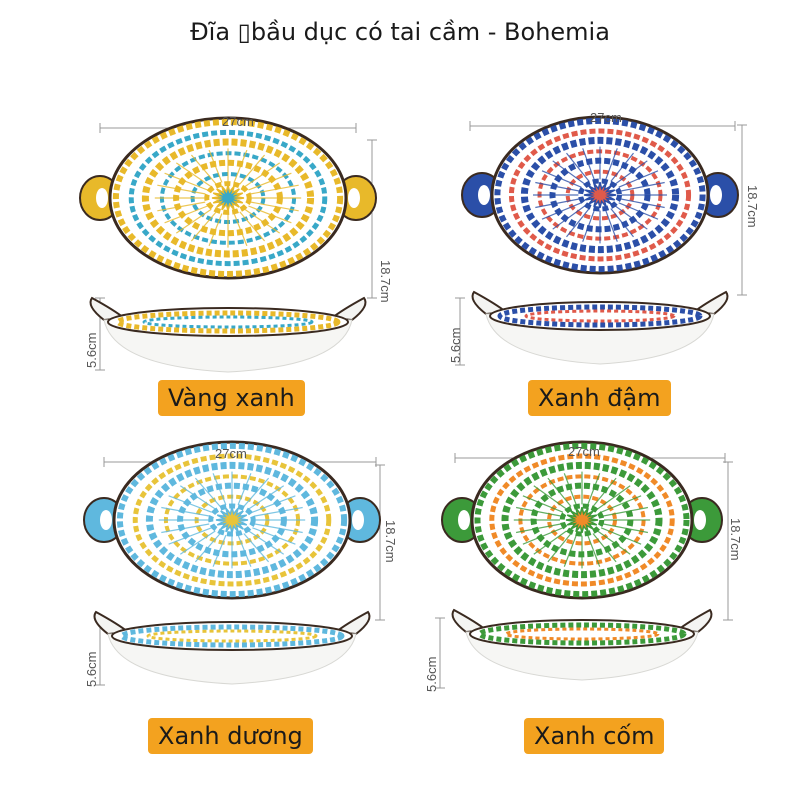 The height and width of the screenshot is (800, 800). Describe the element at coordinates (400, 32) in the screenshot. I see `page-title: Đĩa ▯bầu dục có tai cầm - Bohemia` at that location.